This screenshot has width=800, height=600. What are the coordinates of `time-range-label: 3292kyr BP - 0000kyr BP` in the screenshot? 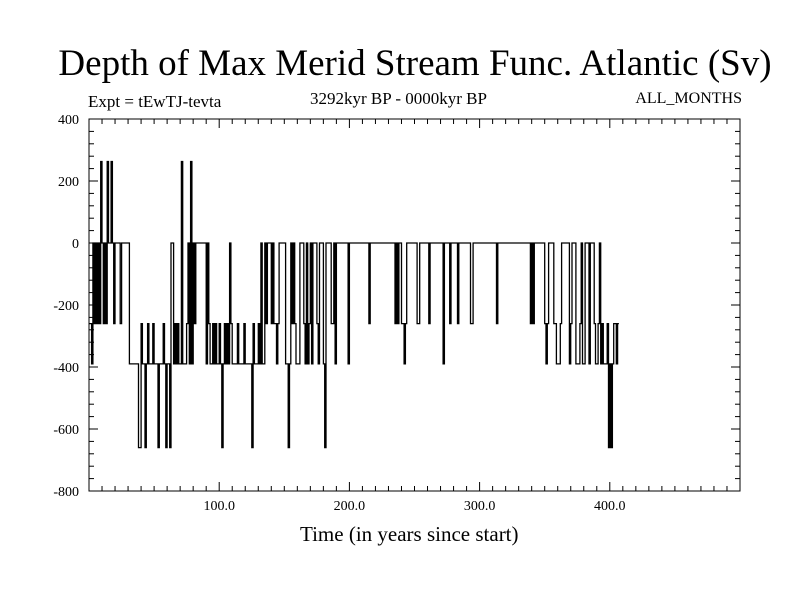 It's located at (398, 98).